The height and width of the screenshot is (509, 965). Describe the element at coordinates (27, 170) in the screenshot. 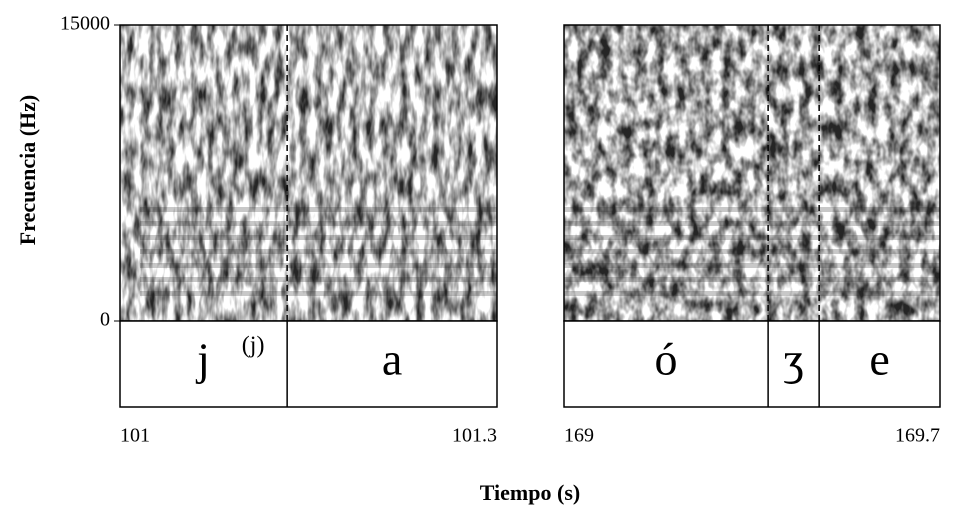

I see `y-axis-title: Frecuencia (Hz)` at that location.